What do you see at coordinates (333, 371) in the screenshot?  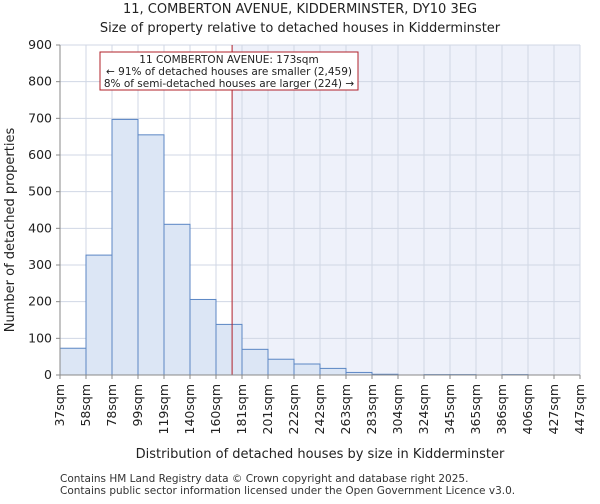 I see `bar-242sqm` at bounding box center [333, 371].